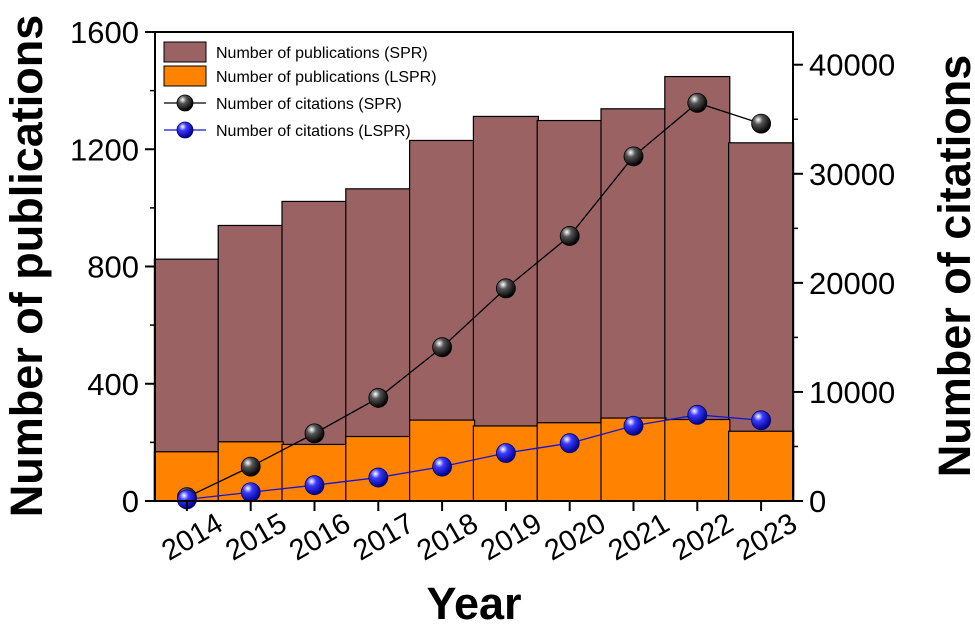 The image size is (975, 627). Describe the element at coordinates (309, 104) in the screenshot. I see `legend-label-spr-citations: Number of citations (SPR)` at that location.